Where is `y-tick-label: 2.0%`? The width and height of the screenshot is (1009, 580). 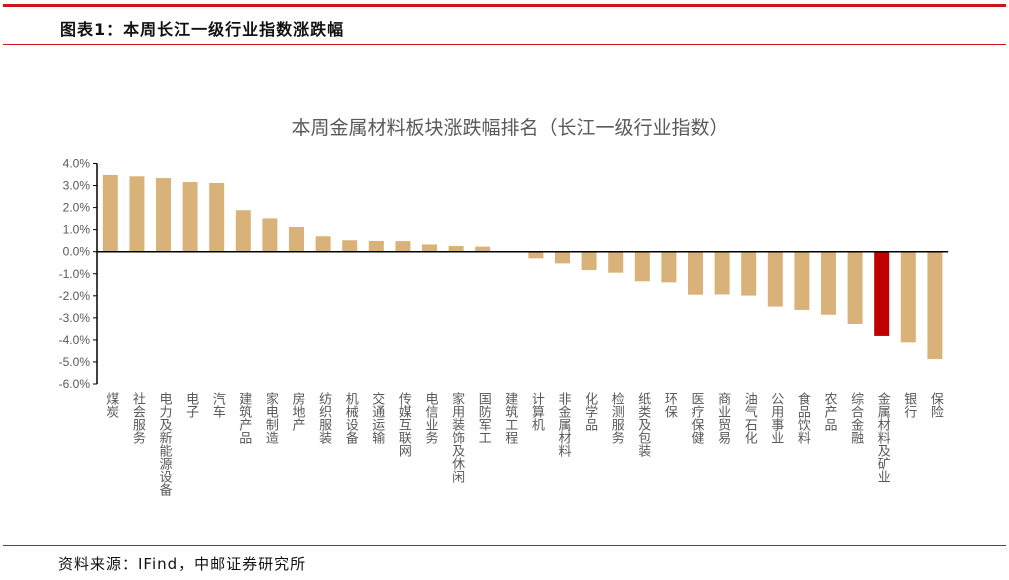 y-tick-label: 2.0% is located at coordinates (77, 208).